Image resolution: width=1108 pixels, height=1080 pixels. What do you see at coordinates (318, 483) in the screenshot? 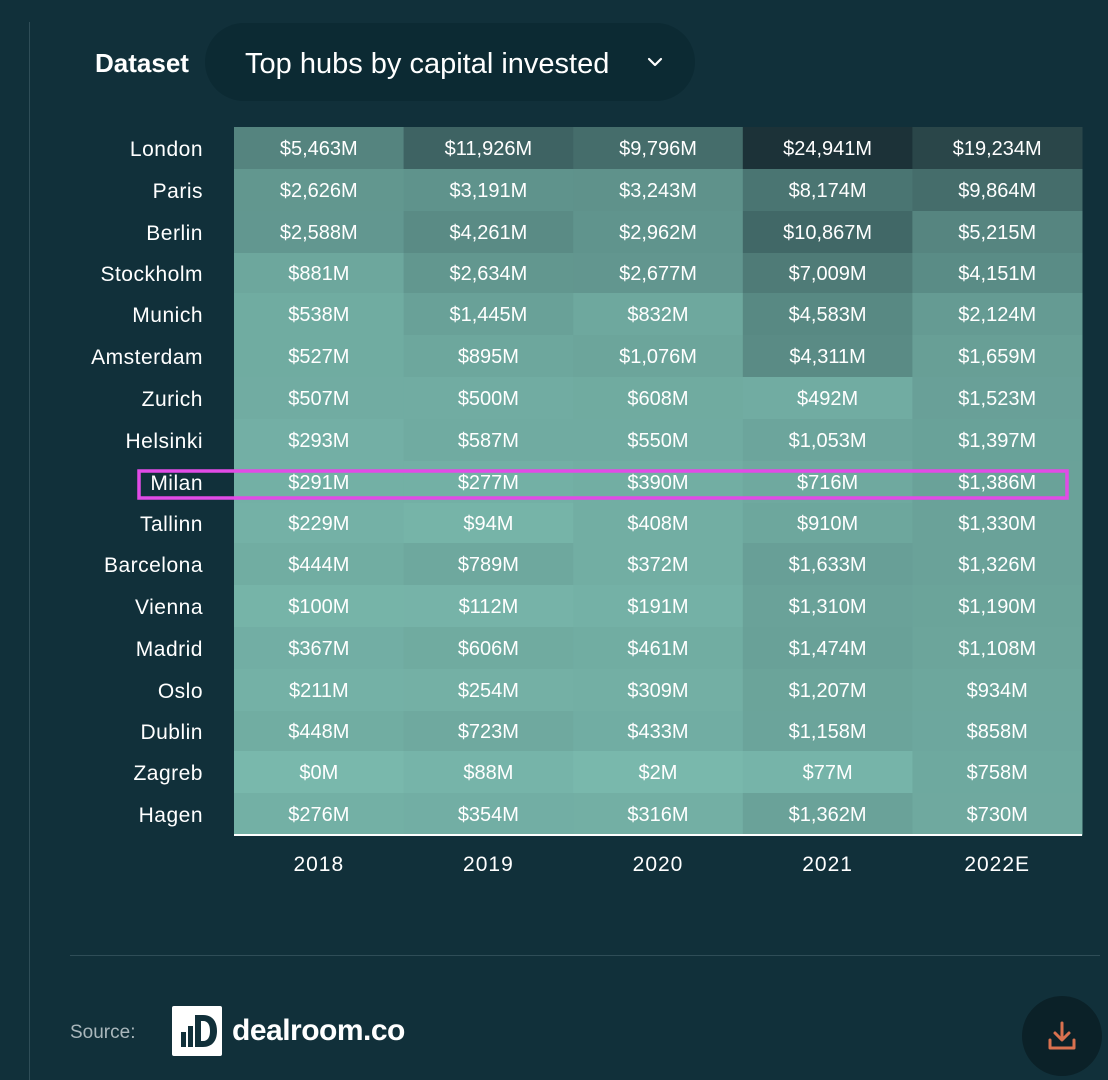
I see `cell-value-label: $291M` at bounding box center [318, 483].